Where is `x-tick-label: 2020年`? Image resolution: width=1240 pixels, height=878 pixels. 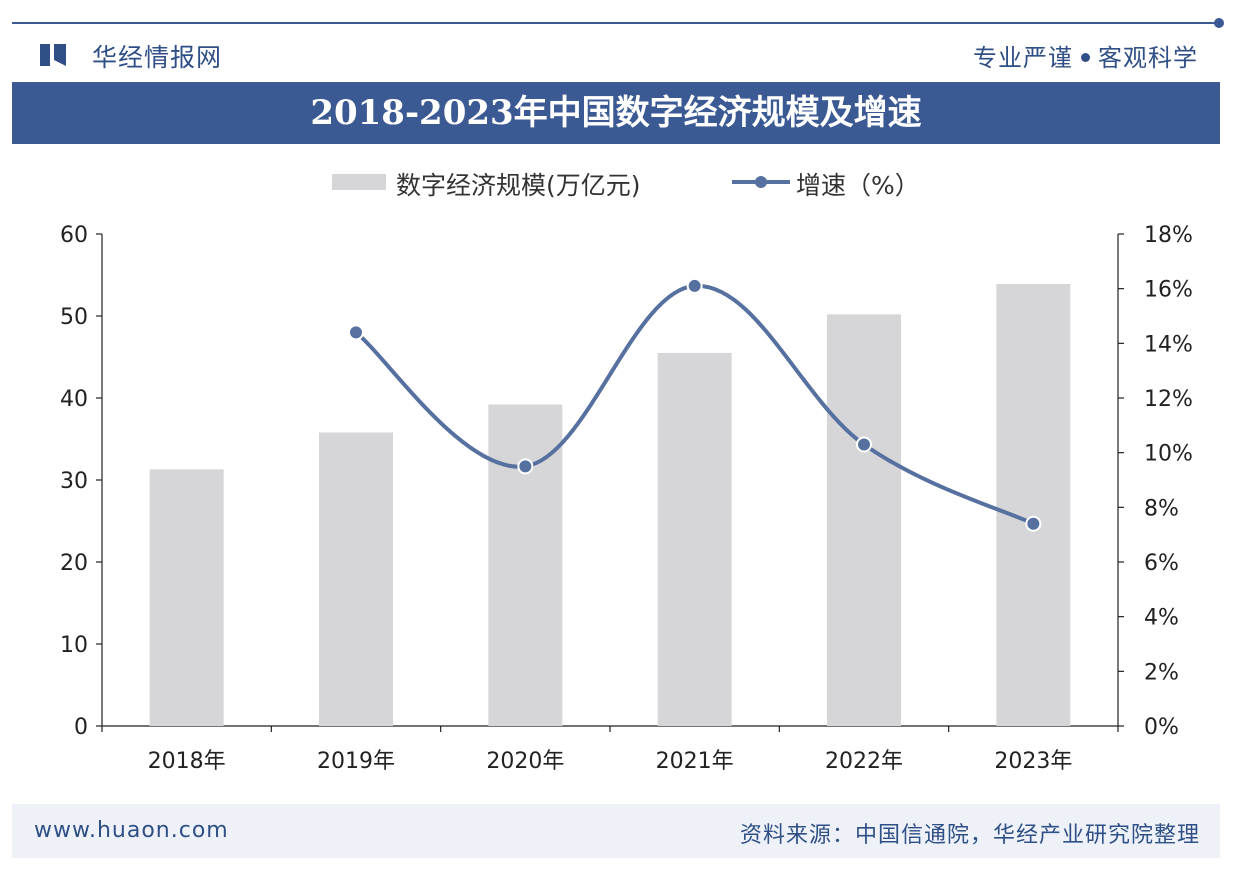
x-tick-label: 2020年 is located at coordinates (525, 761).